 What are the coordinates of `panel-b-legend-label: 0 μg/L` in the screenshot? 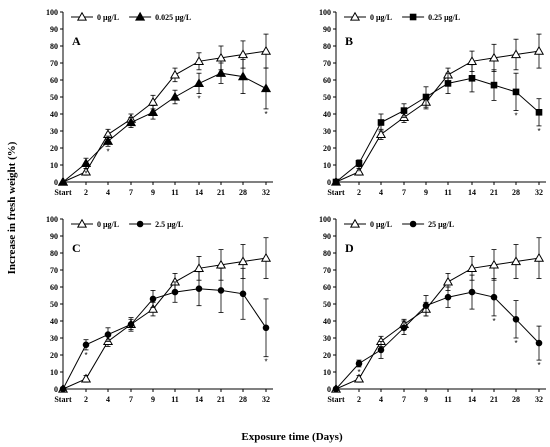 It's located at (381, 17).